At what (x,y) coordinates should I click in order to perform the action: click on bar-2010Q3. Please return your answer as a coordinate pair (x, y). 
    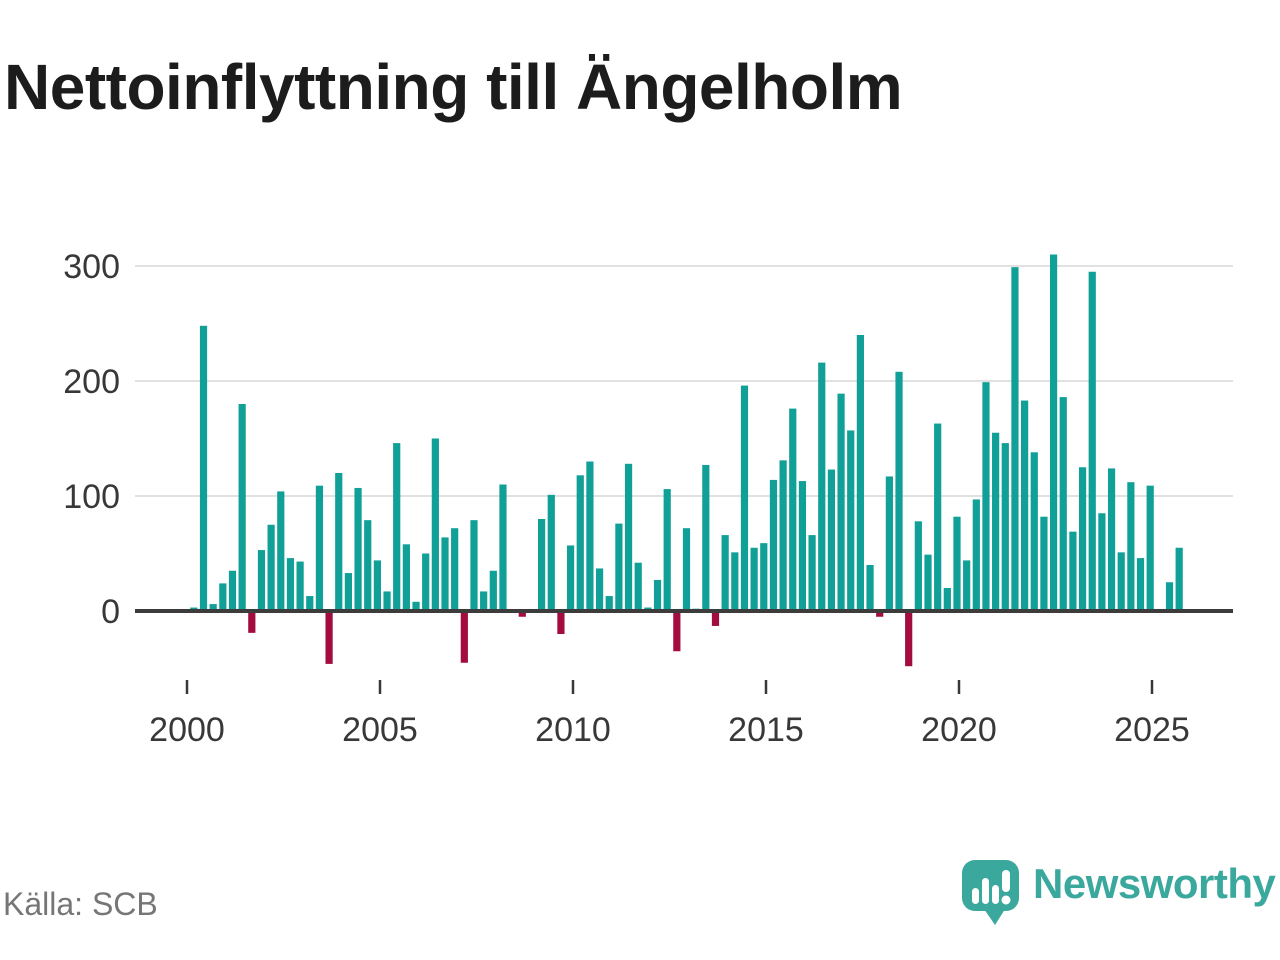
    Looking at the image, I should click on (599, 589).